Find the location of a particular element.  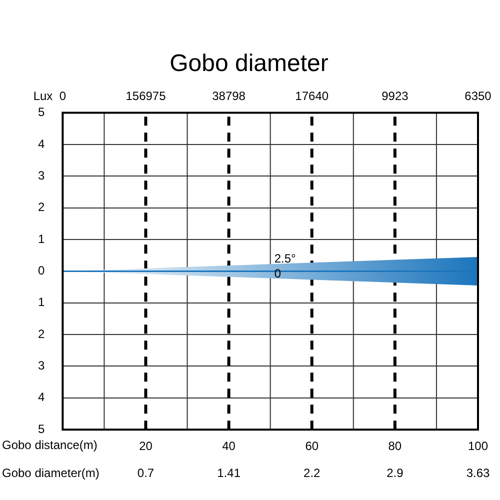

x-tick-label: 40 is located at coordinates (229, 446).